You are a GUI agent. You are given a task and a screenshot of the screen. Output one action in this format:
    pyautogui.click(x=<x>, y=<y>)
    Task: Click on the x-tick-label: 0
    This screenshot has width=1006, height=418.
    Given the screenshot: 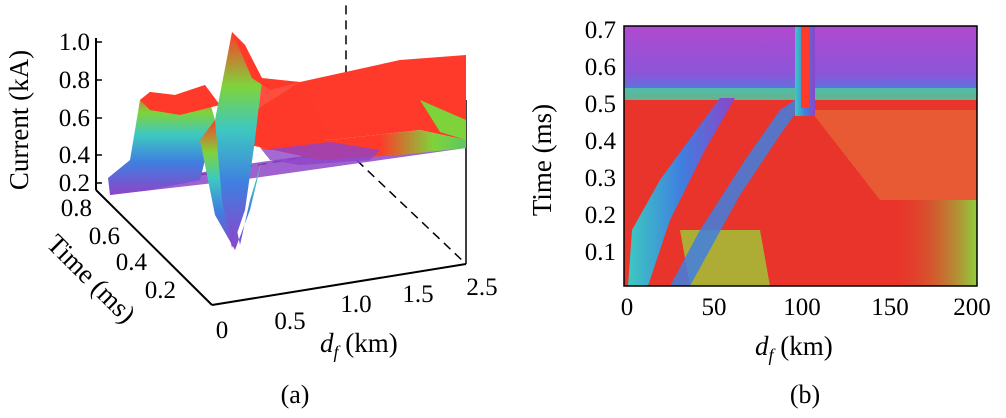 What is the action you would take?
    pyautogui.click(x=627, y=307)
    